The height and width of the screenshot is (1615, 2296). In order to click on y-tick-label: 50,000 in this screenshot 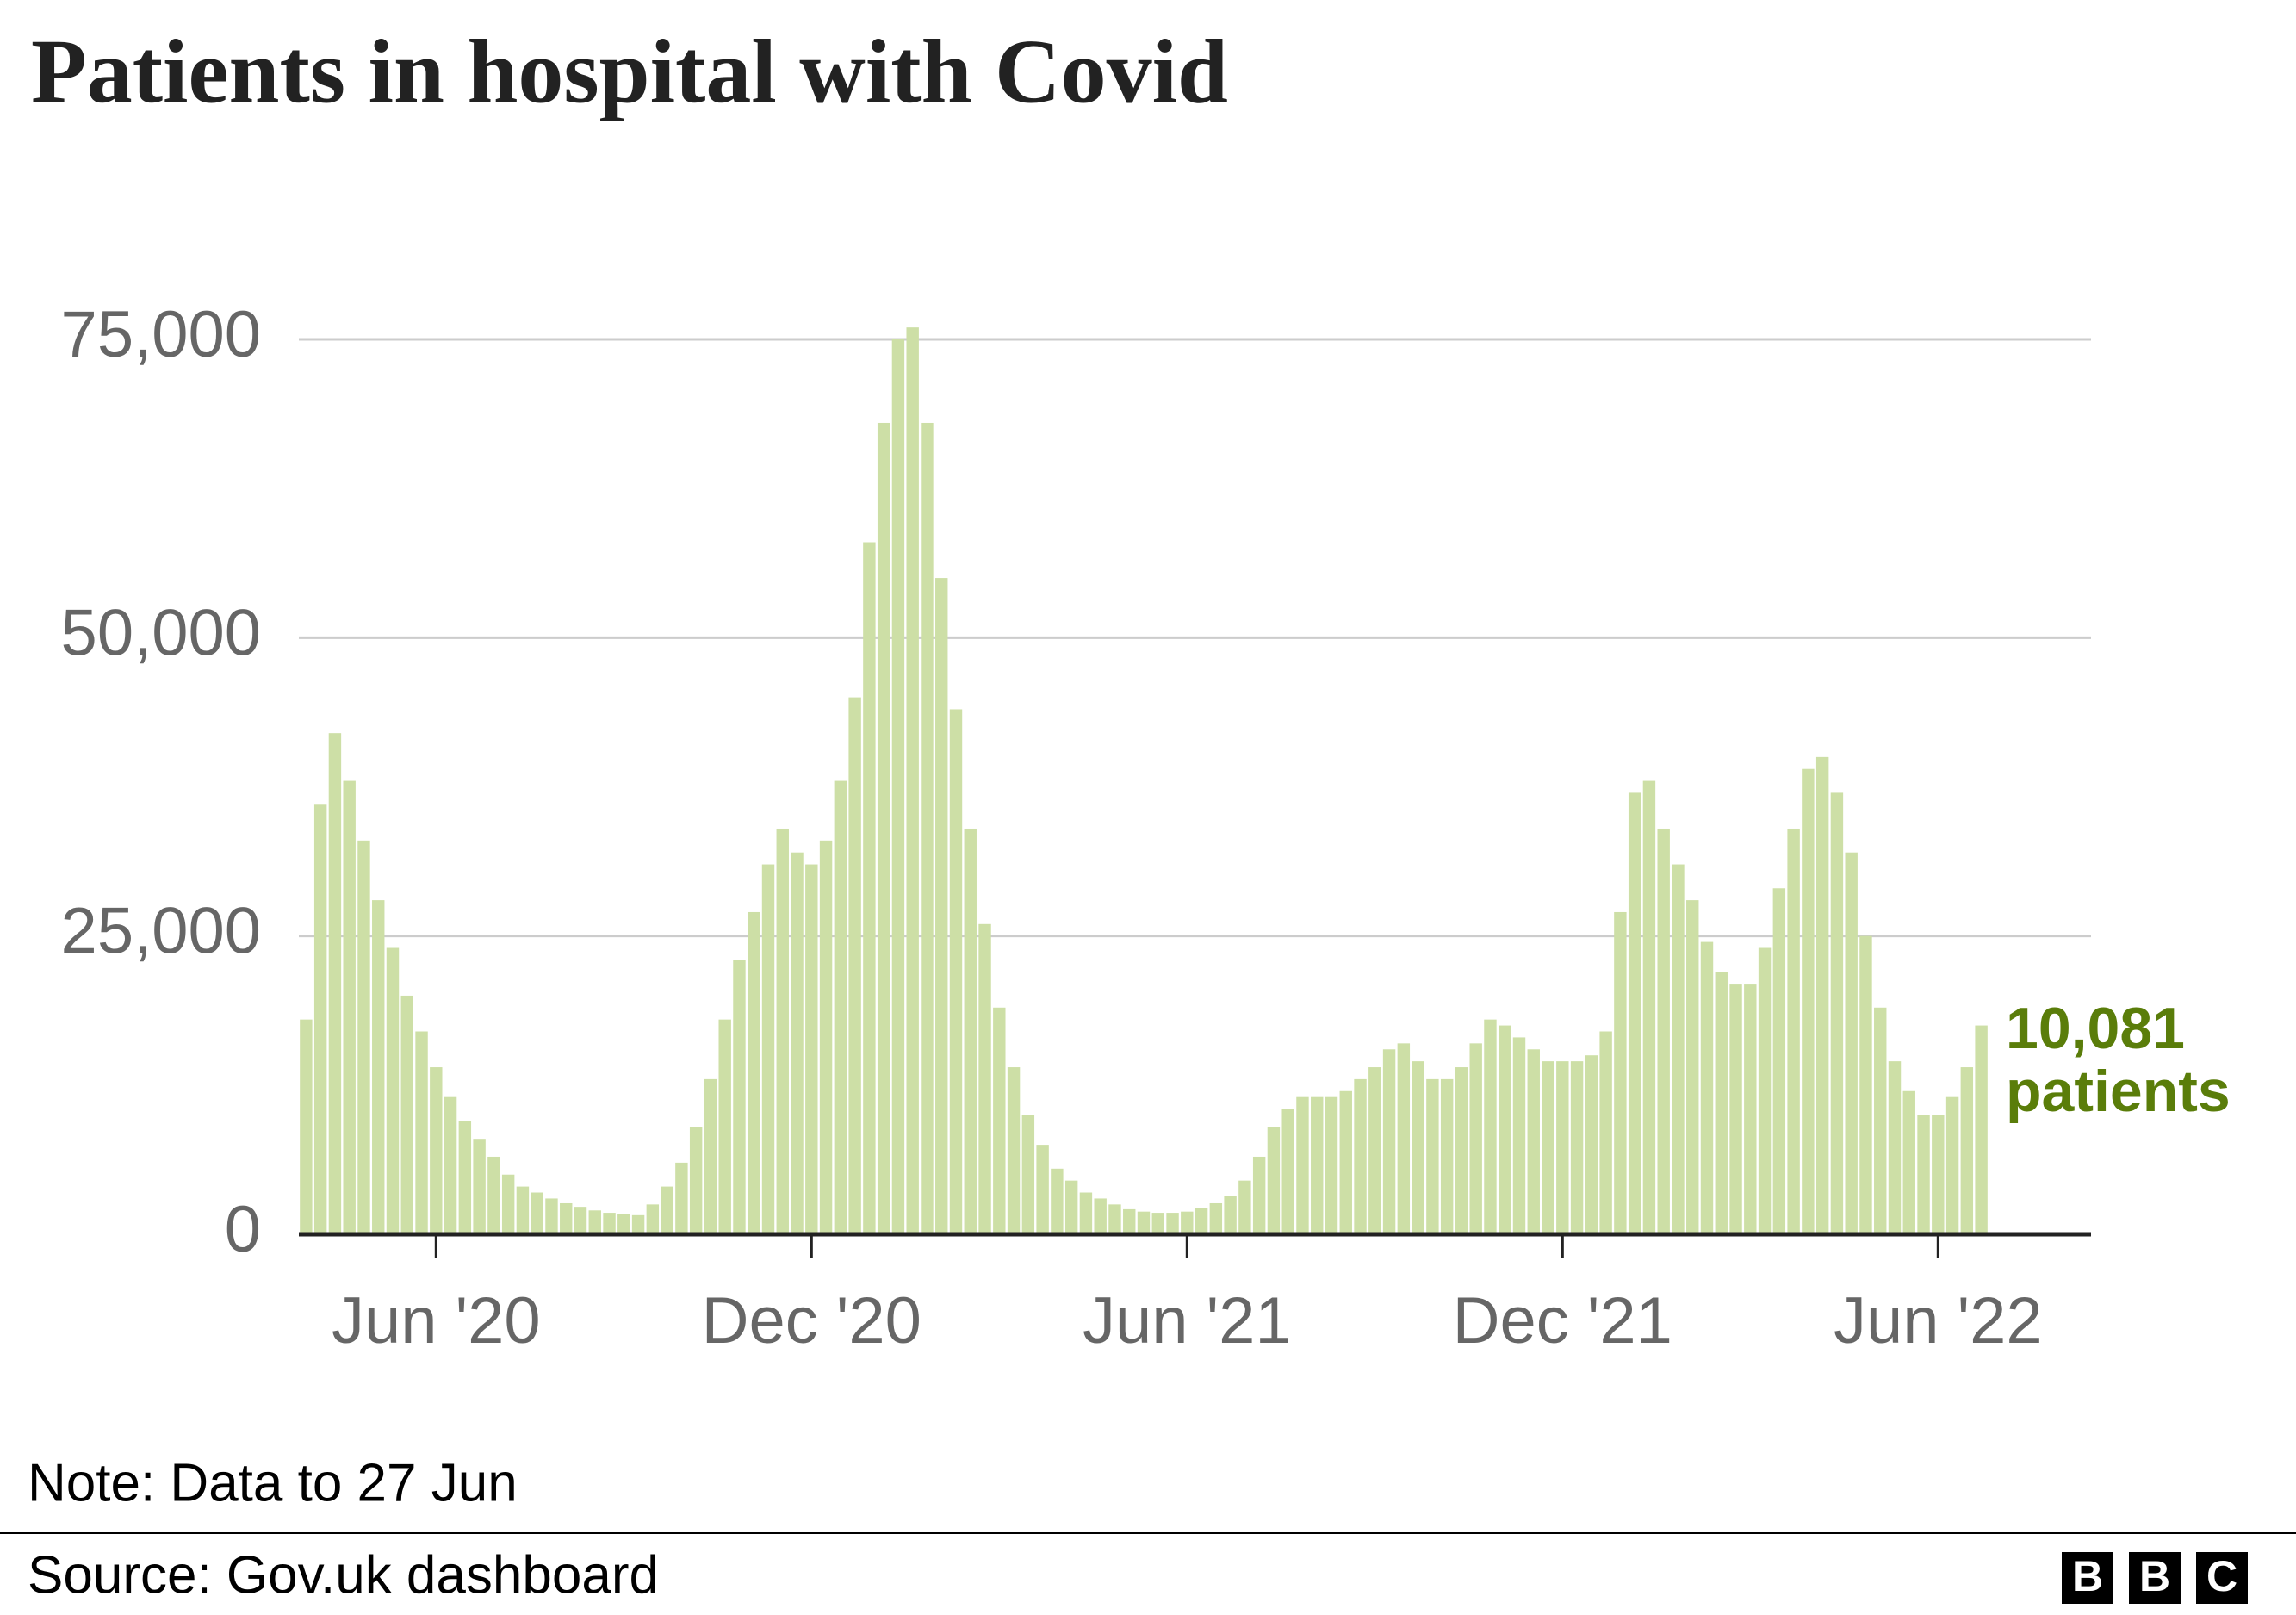, I will do `click(161, 632)`.